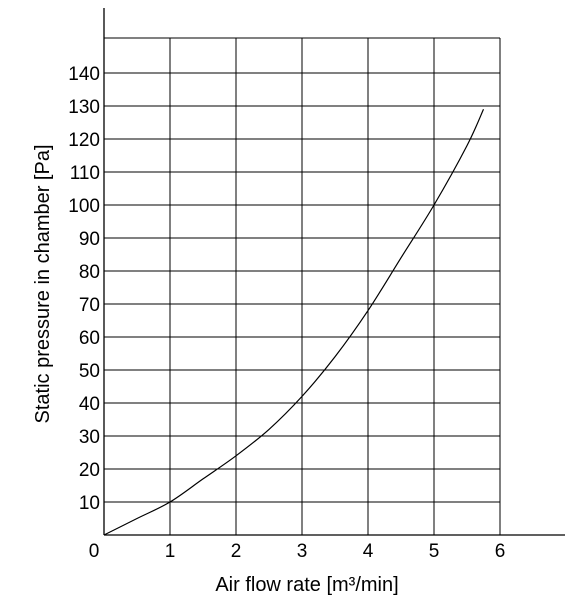 Image resolution: width=582 pixels, height=605 pixels. What do you see at coordinates (89, 338) in the screenshot?
I see `y-tick-label: 60` at bounding box center [89, 338].